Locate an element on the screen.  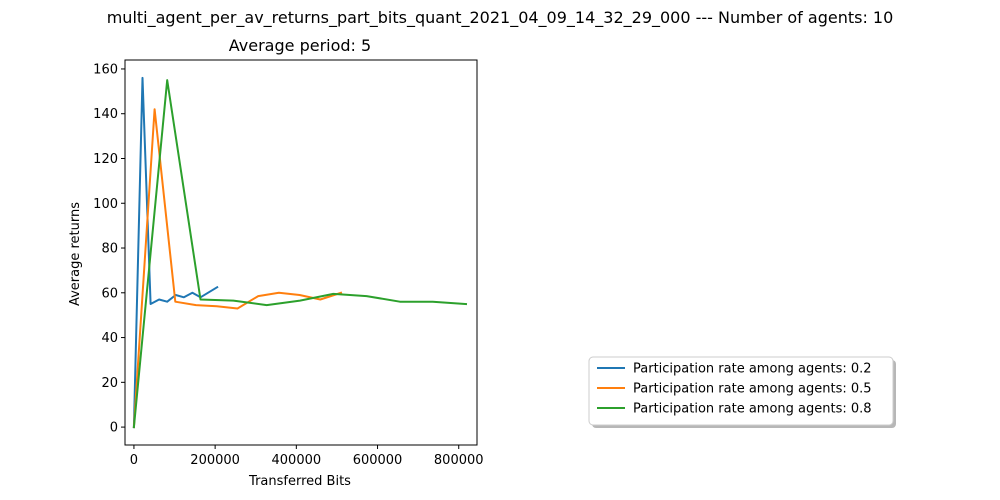
x-tick-label: 200000 is located at coordinates (215, 460).